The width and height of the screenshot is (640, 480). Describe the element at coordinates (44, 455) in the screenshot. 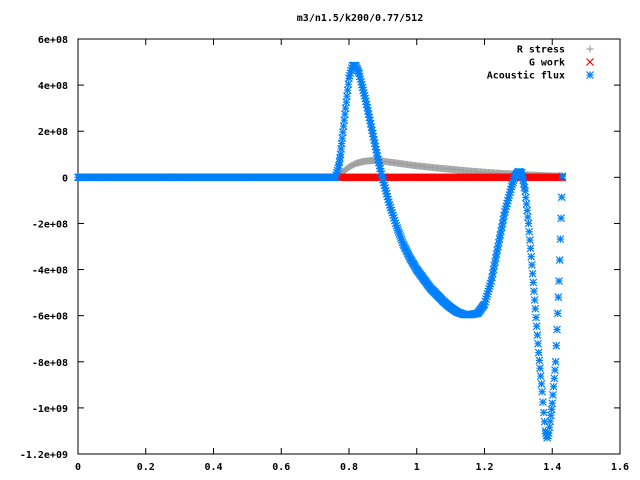

I see `y-tick-label: -1.2e+09` at that location.